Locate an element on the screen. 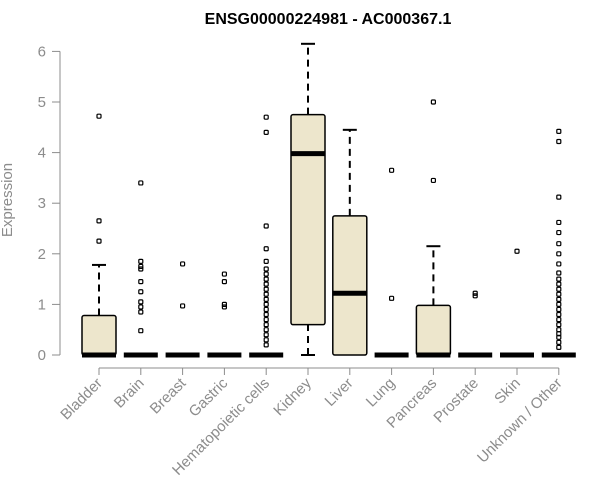 The height and width of the screenshot is (500, 600). y-axis: 0 1 2 3 4 5 6 is located at coordinates (49, 203).